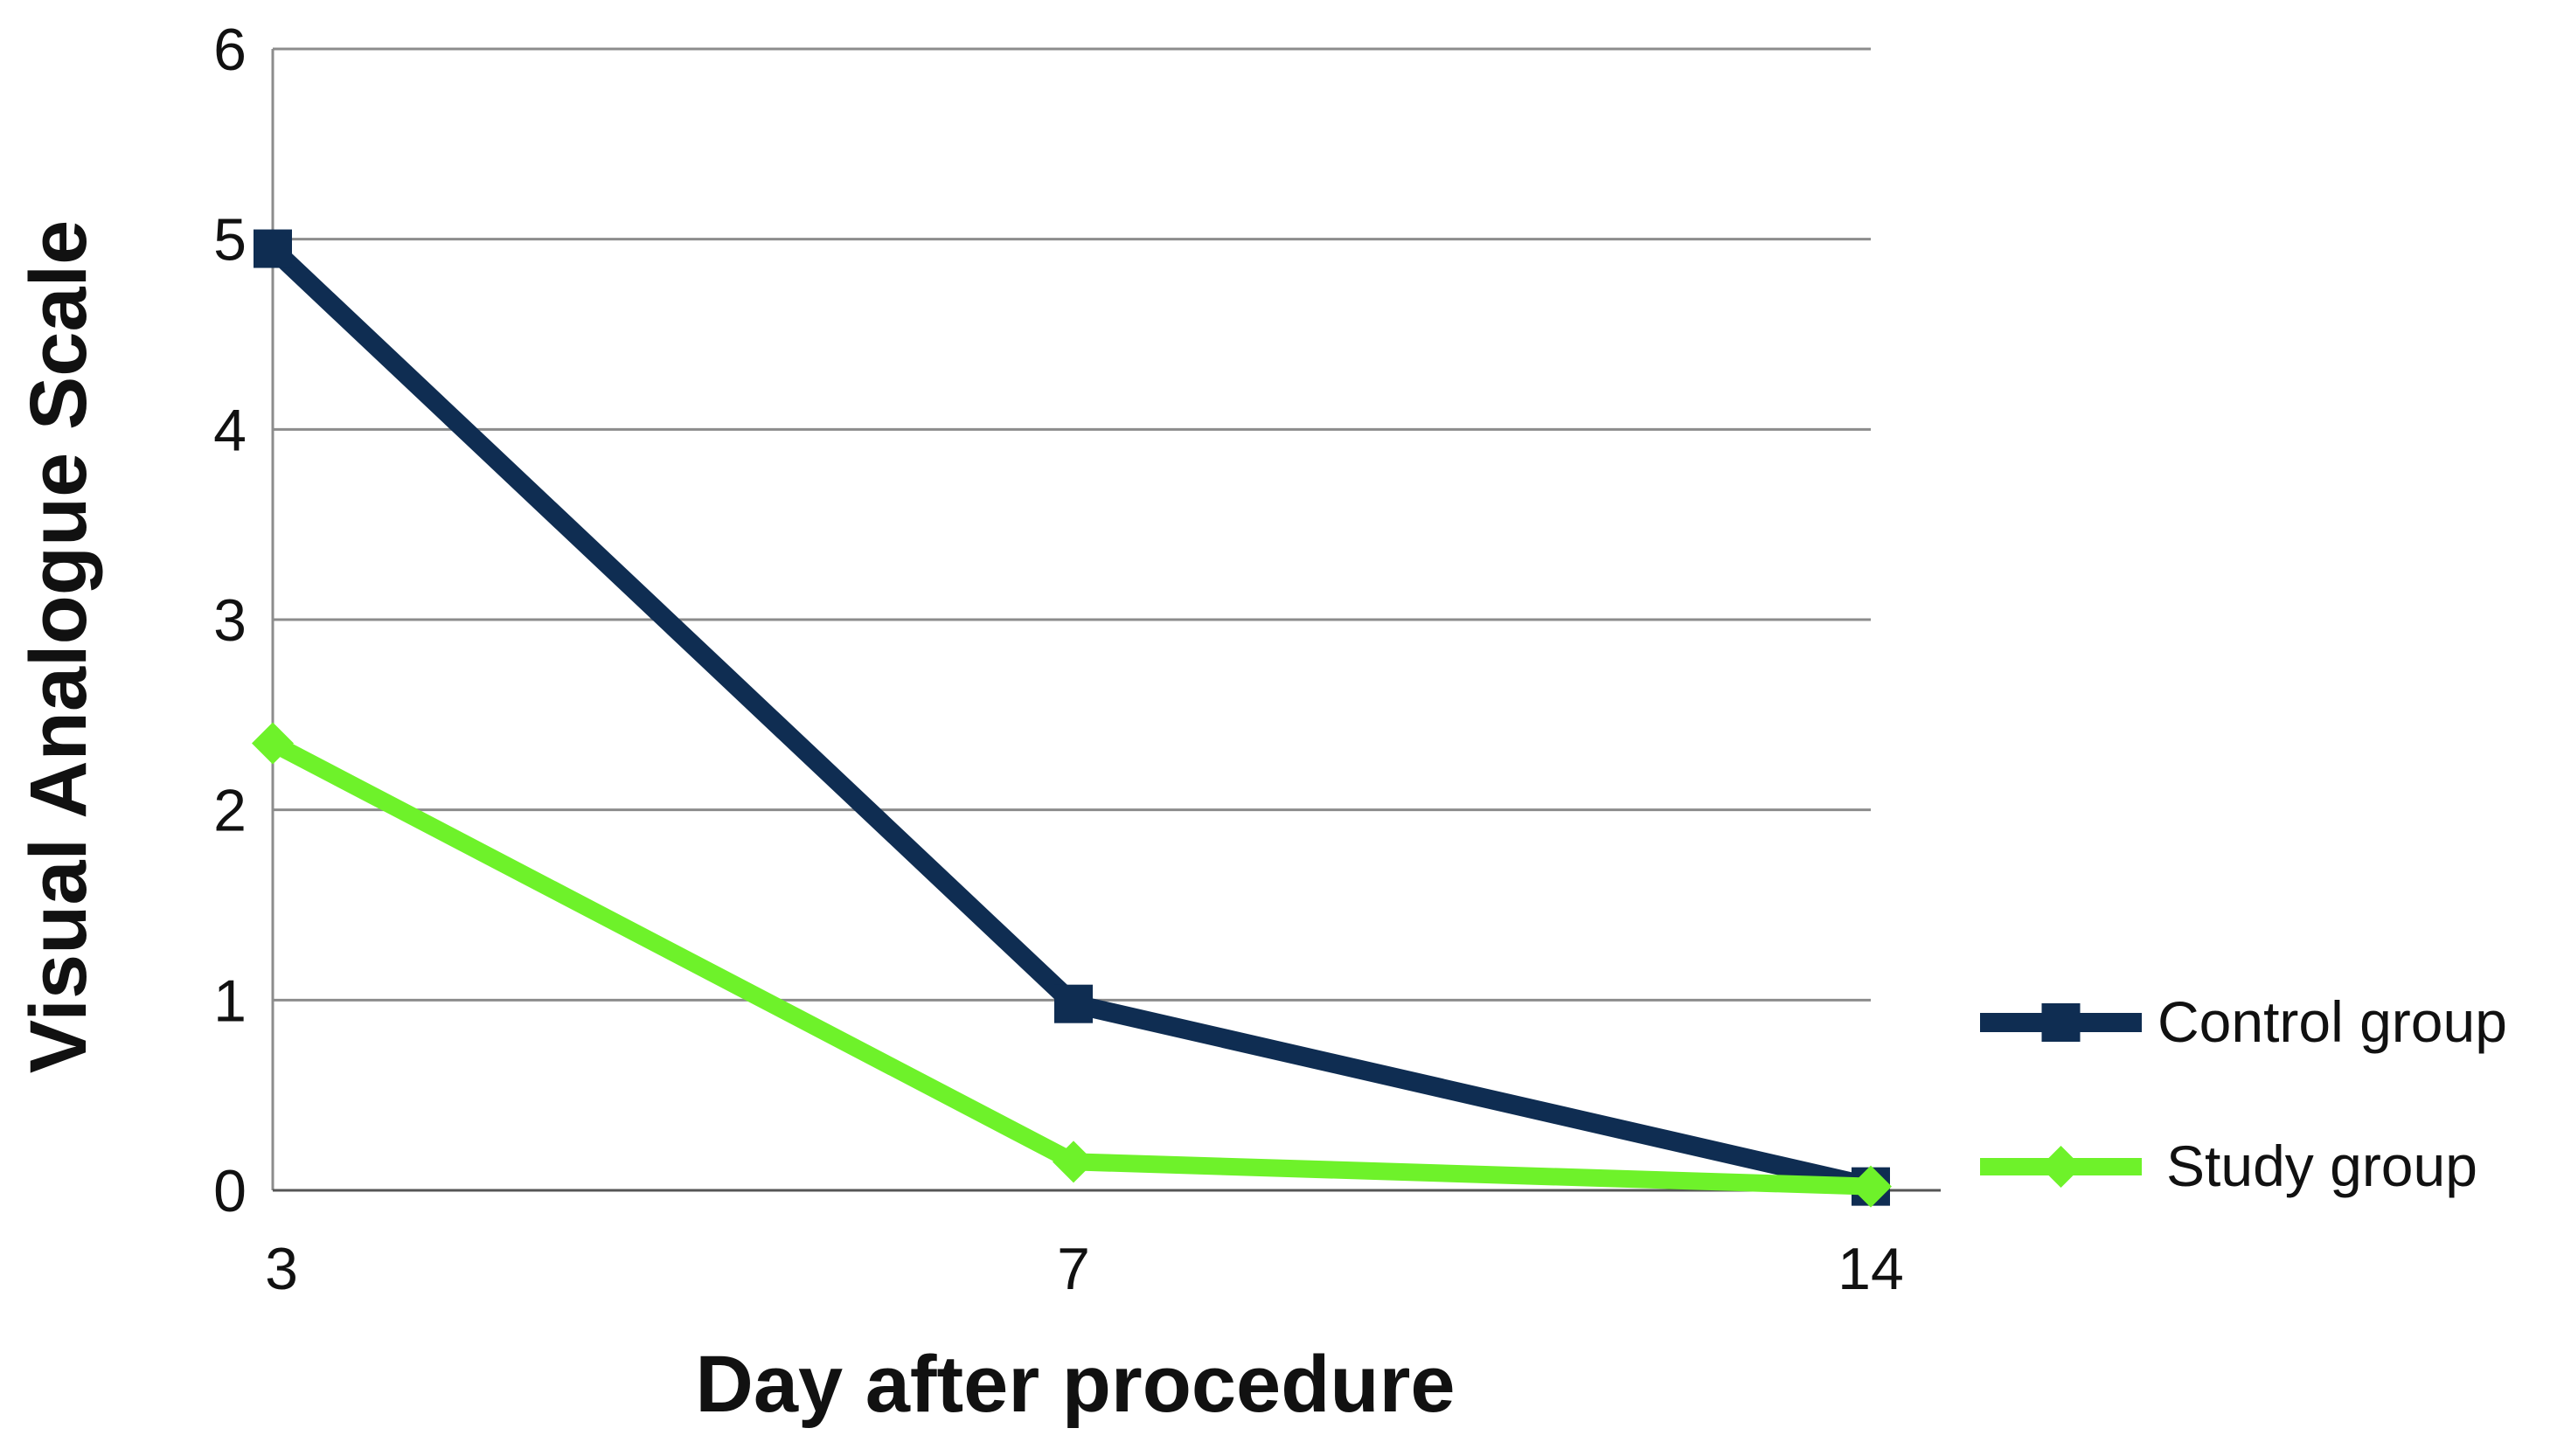 The height and width of the screenshot is (1456, 2564). What do you see at coordinates (281, 1269) in the screenshot?
I see `x-tick-label-3: 3` at bounding box center [281, 1269].